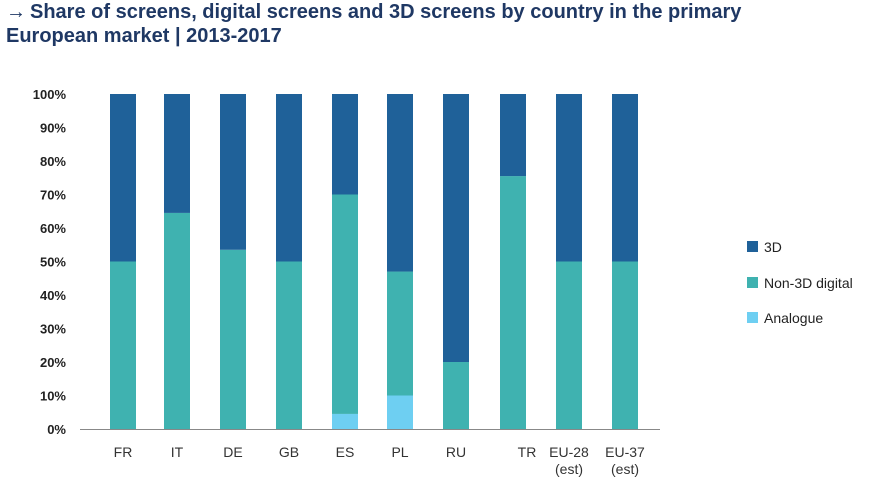 The height and width of the screenshot is (478, 869). I want to click on y-tick-label: 0%, so click(56, 429).